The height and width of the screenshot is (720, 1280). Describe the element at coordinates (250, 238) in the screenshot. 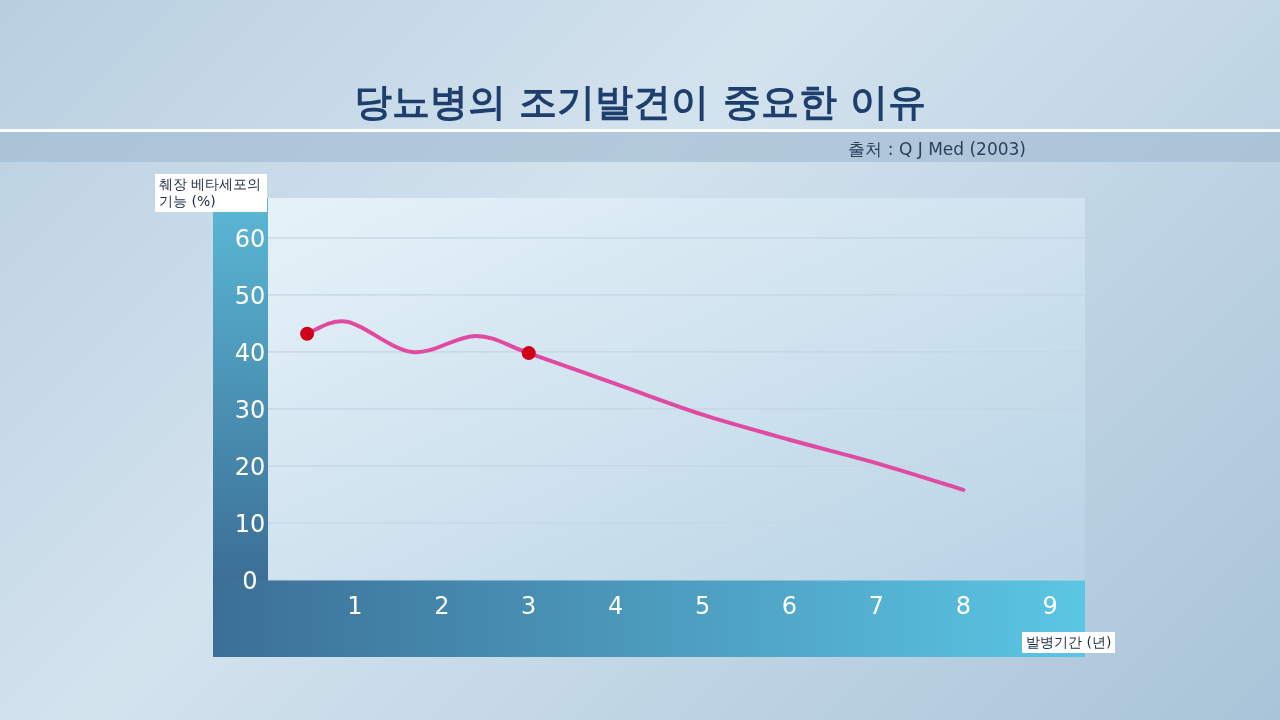

I see `ytick: 60` at that location.